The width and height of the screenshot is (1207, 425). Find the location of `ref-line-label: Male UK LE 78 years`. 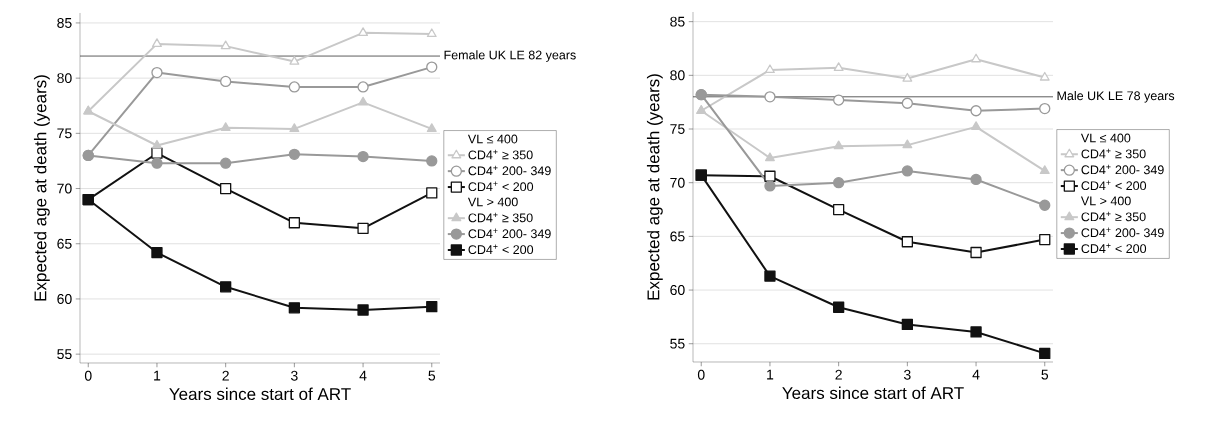

ref-line-label: Male UK LE 78 years is located at coordinates (1116, 96).